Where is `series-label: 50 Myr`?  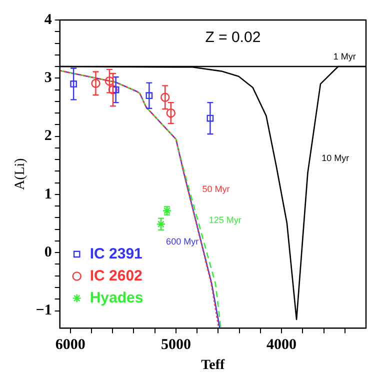
series-label: 50 Myr is located at coordinates (216, 189).